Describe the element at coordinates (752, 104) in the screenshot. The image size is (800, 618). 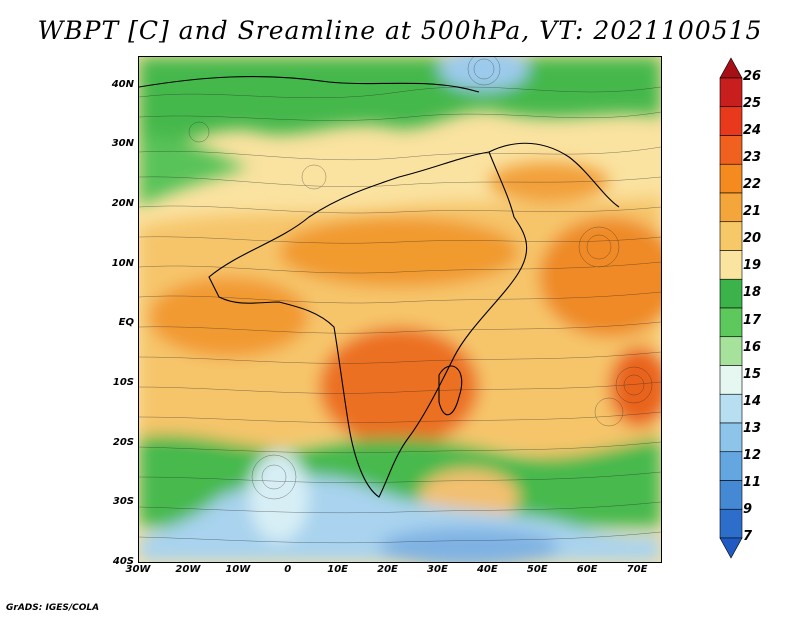
I see `colorbar-label: 25` at that location.